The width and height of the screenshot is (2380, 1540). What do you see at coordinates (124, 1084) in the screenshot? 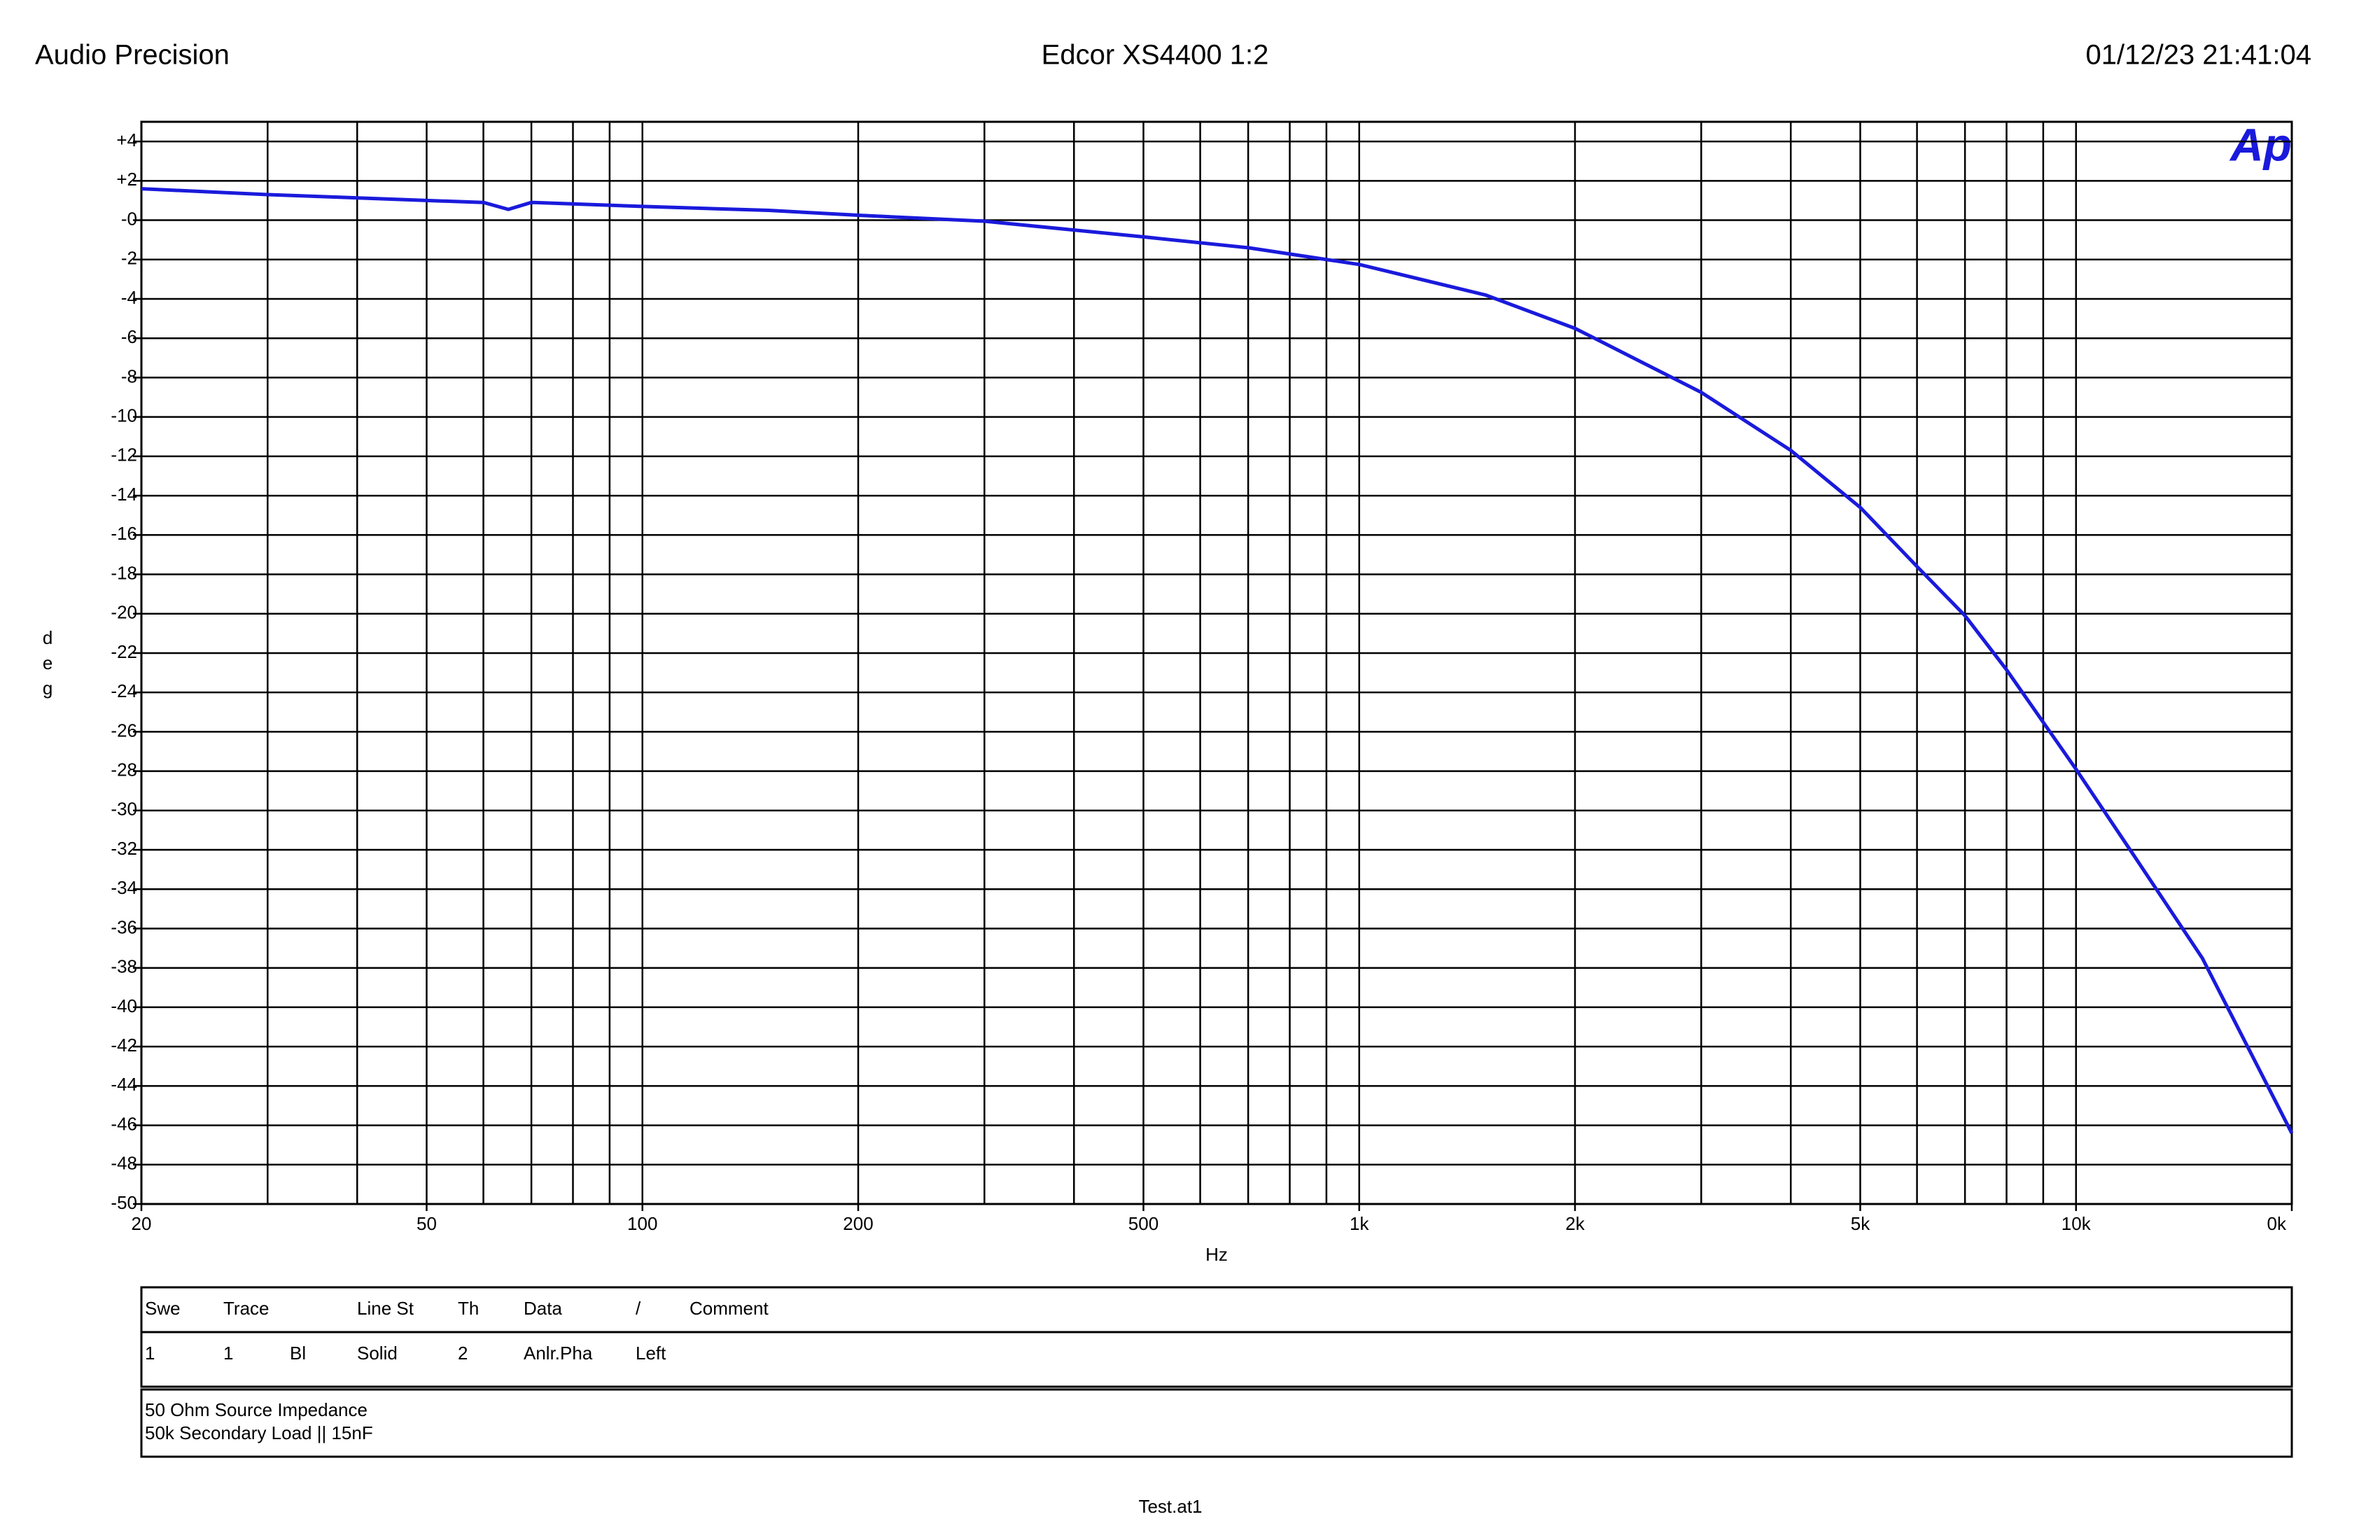
I see `y-tick-label: -44` at bounding box center [124, 1084].